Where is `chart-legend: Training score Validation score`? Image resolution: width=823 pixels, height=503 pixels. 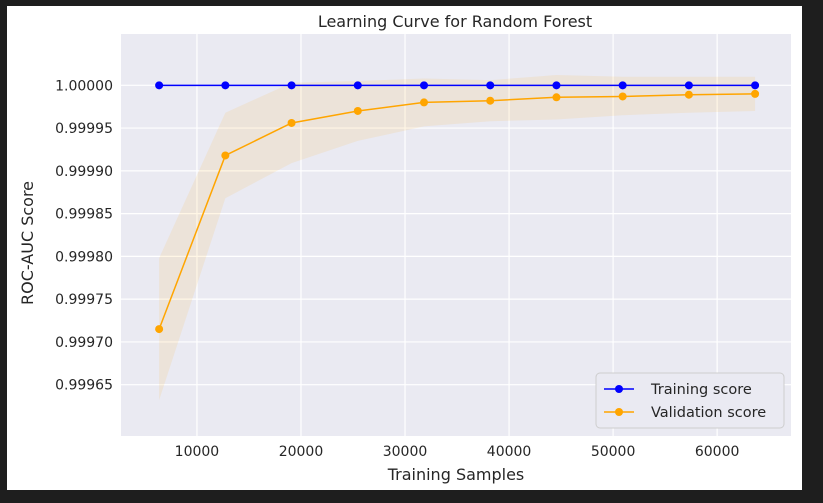
chart-legend: Training score Validation score is located at coordinates (690, 400).